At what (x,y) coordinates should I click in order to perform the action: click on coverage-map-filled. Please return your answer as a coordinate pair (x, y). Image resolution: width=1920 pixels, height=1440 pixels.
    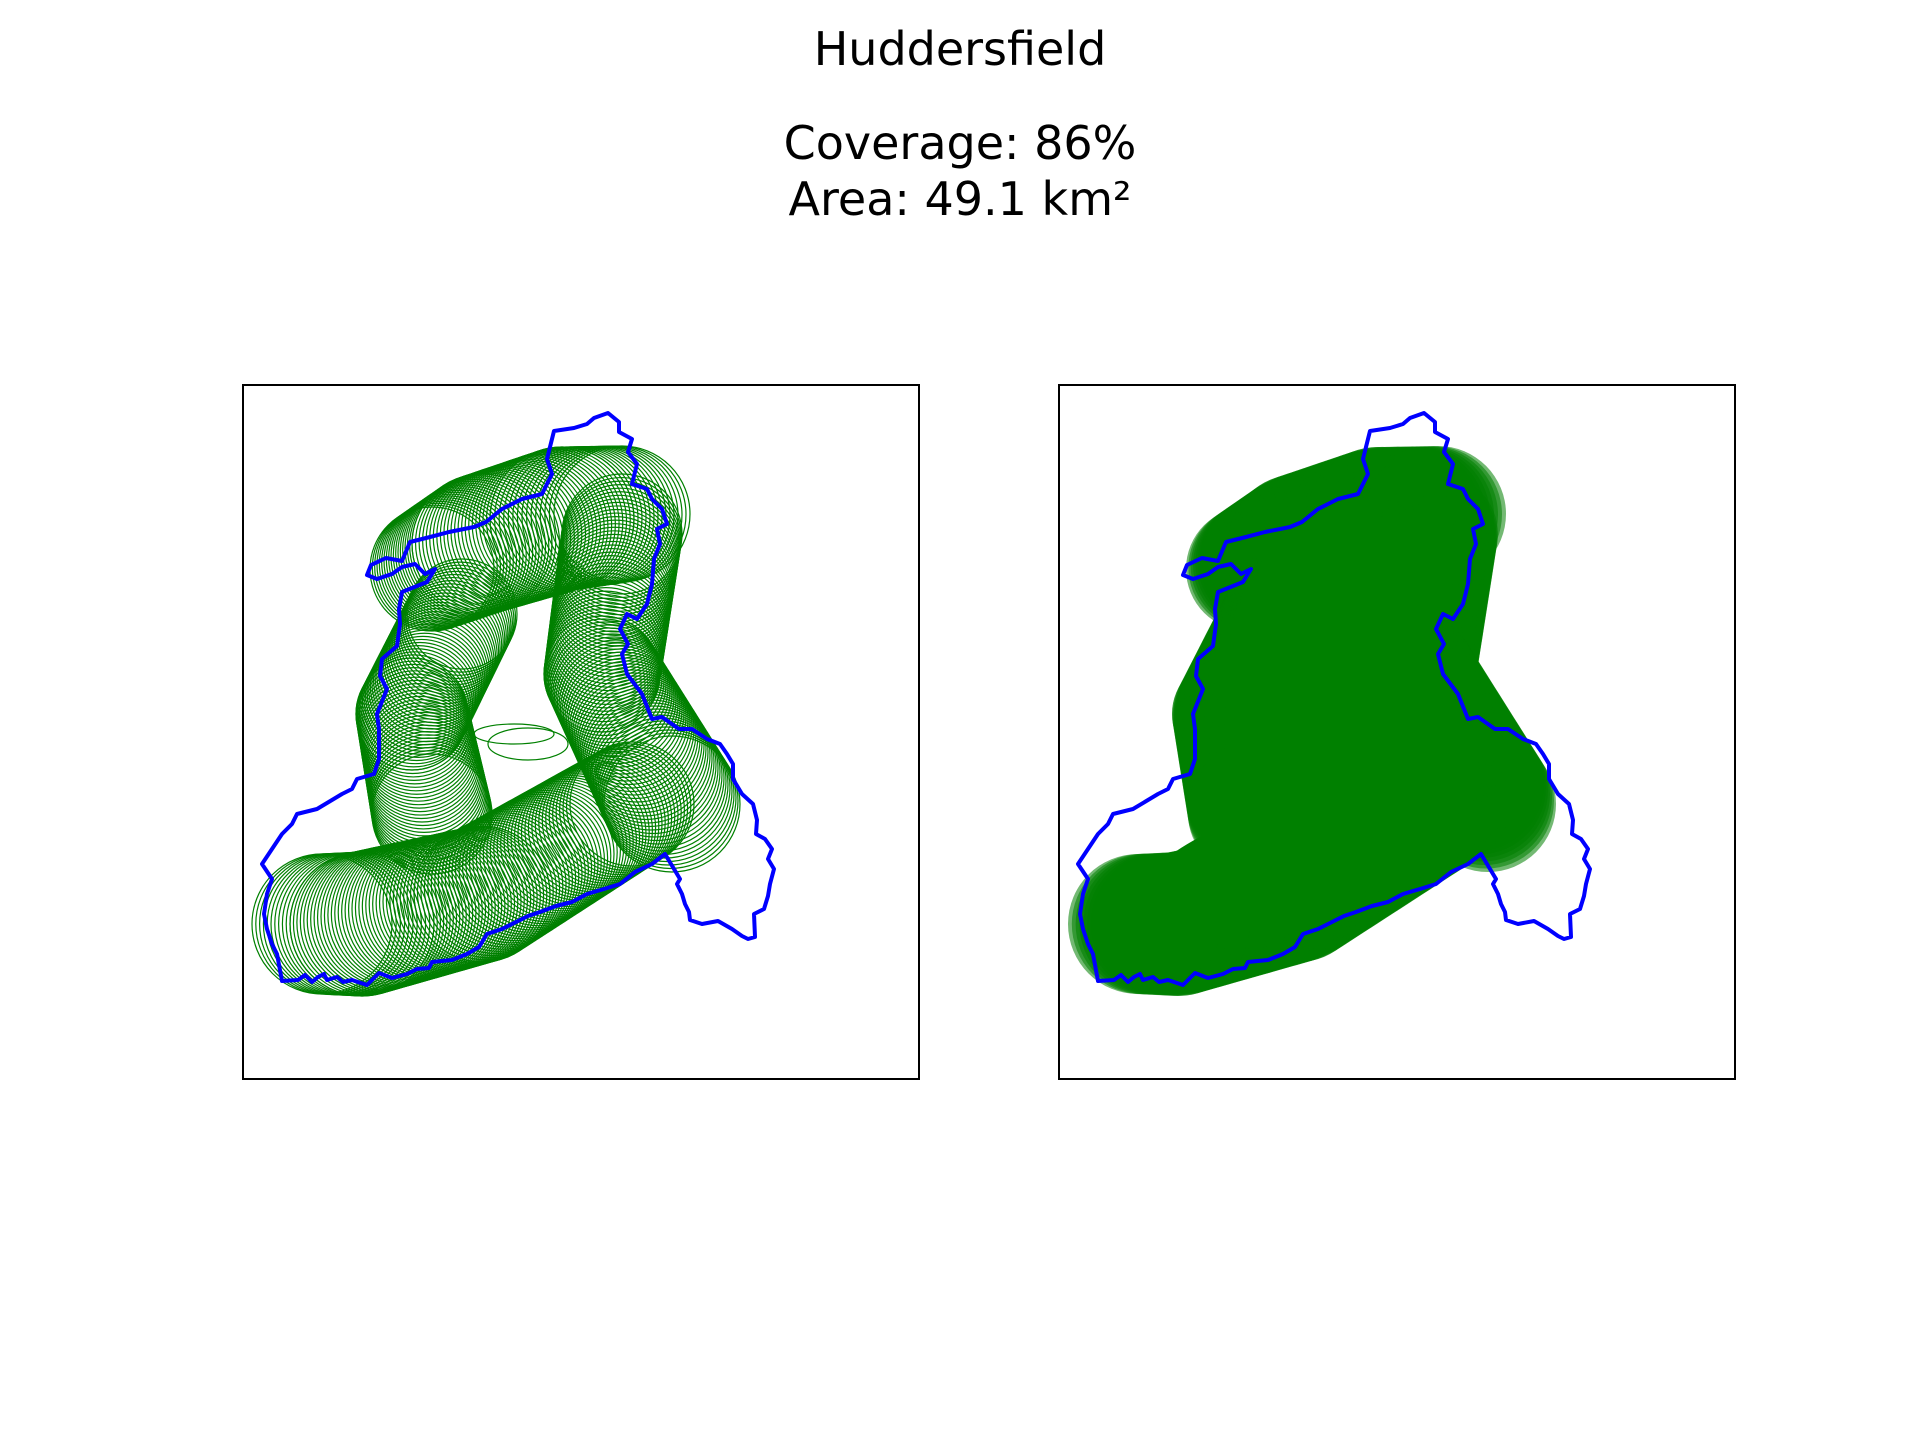
    Looking at the image, I should click on (1330, 703).